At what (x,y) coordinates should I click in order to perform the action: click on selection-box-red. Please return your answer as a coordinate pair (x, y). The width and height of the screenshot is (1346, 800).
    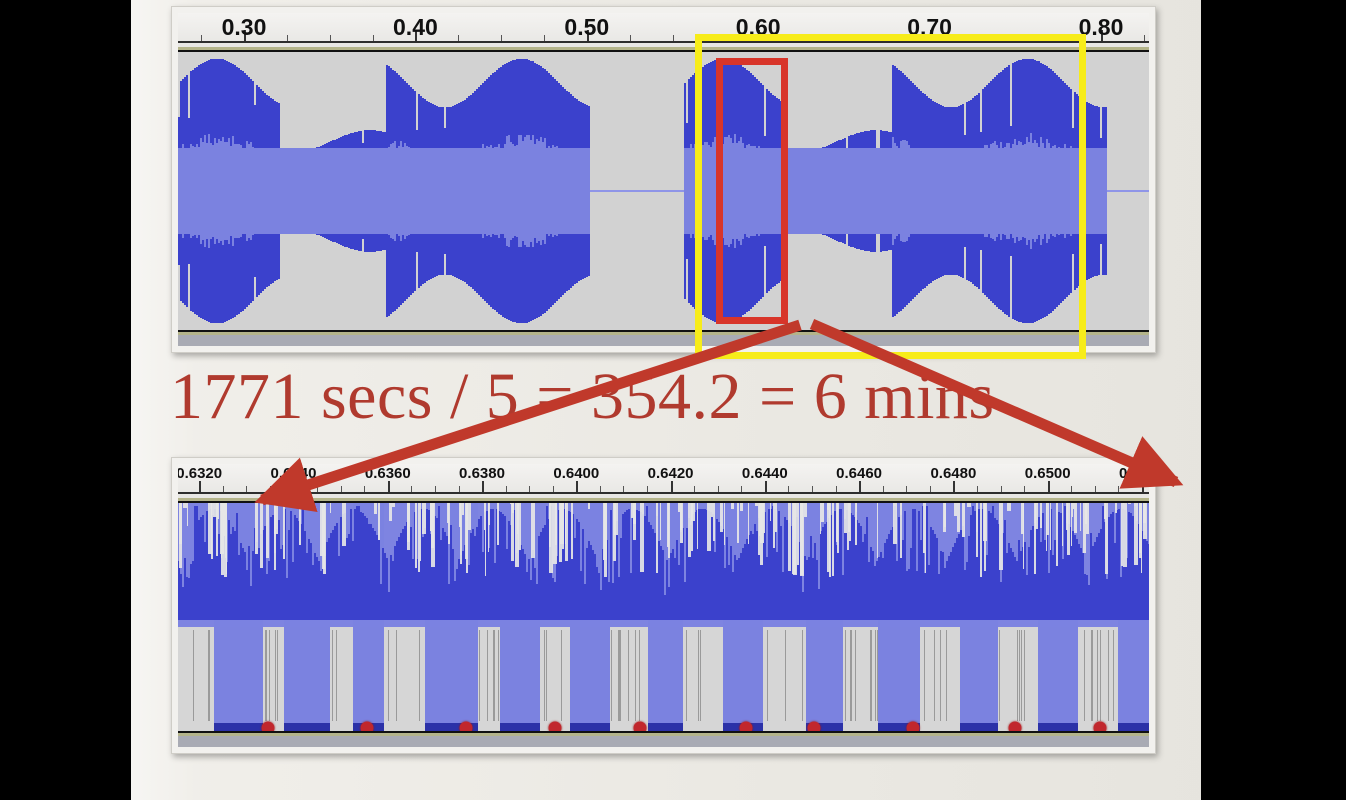
    Looking at the image, I should click on (752, 191).